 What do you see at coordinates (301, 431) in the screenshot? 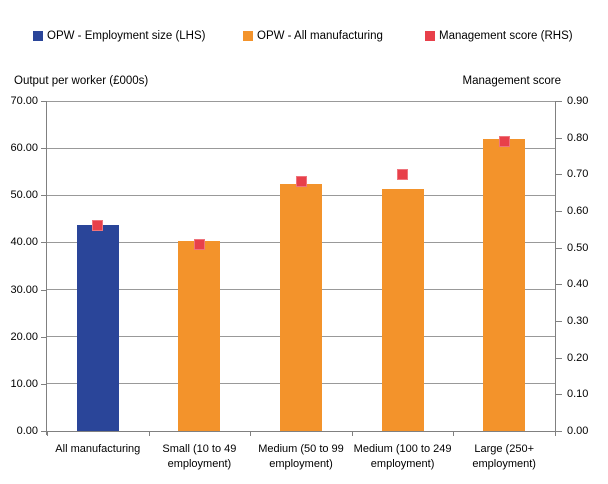
I see `x-axis` at bounding box center [301, 431].